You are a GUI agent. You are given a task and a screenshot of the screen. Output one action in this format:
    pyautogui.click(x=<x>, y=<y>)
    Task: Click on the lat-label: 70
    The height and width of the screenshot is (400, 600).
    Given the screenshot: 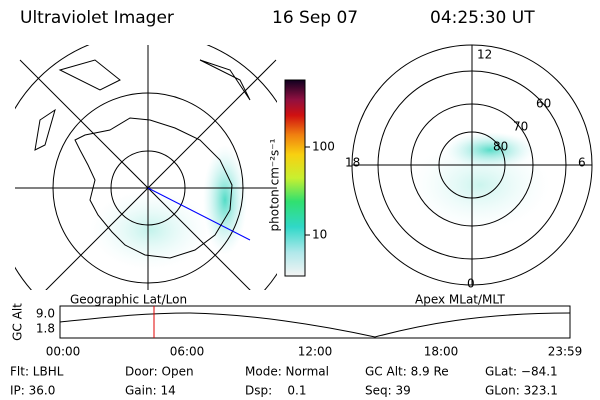 What is the action you would take?
    pyautogui.click(x=520, y=127)
    